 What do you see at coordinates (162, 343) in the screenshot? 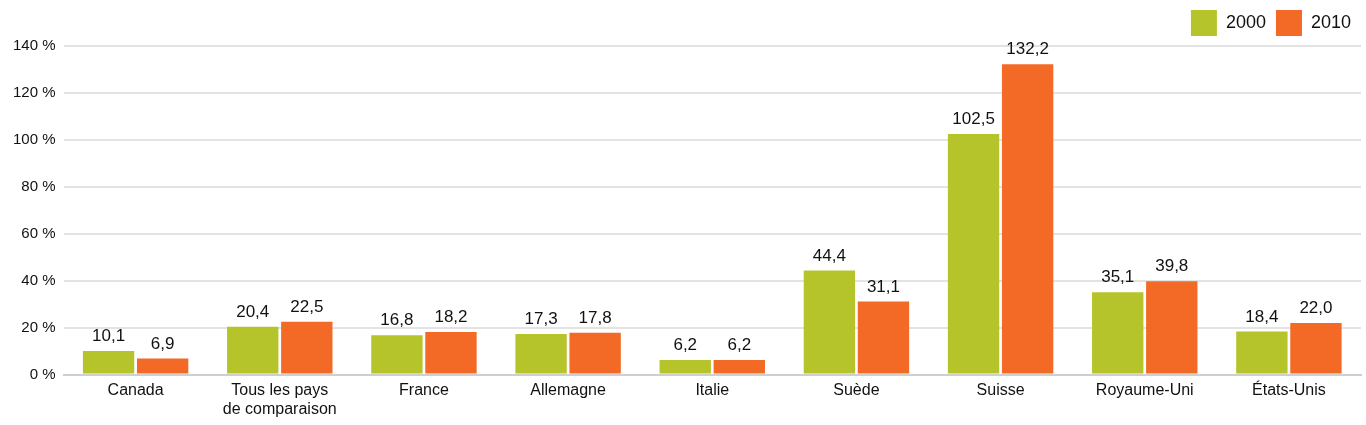
I see `data-label: 6,9` at bounding box center [162, 343].